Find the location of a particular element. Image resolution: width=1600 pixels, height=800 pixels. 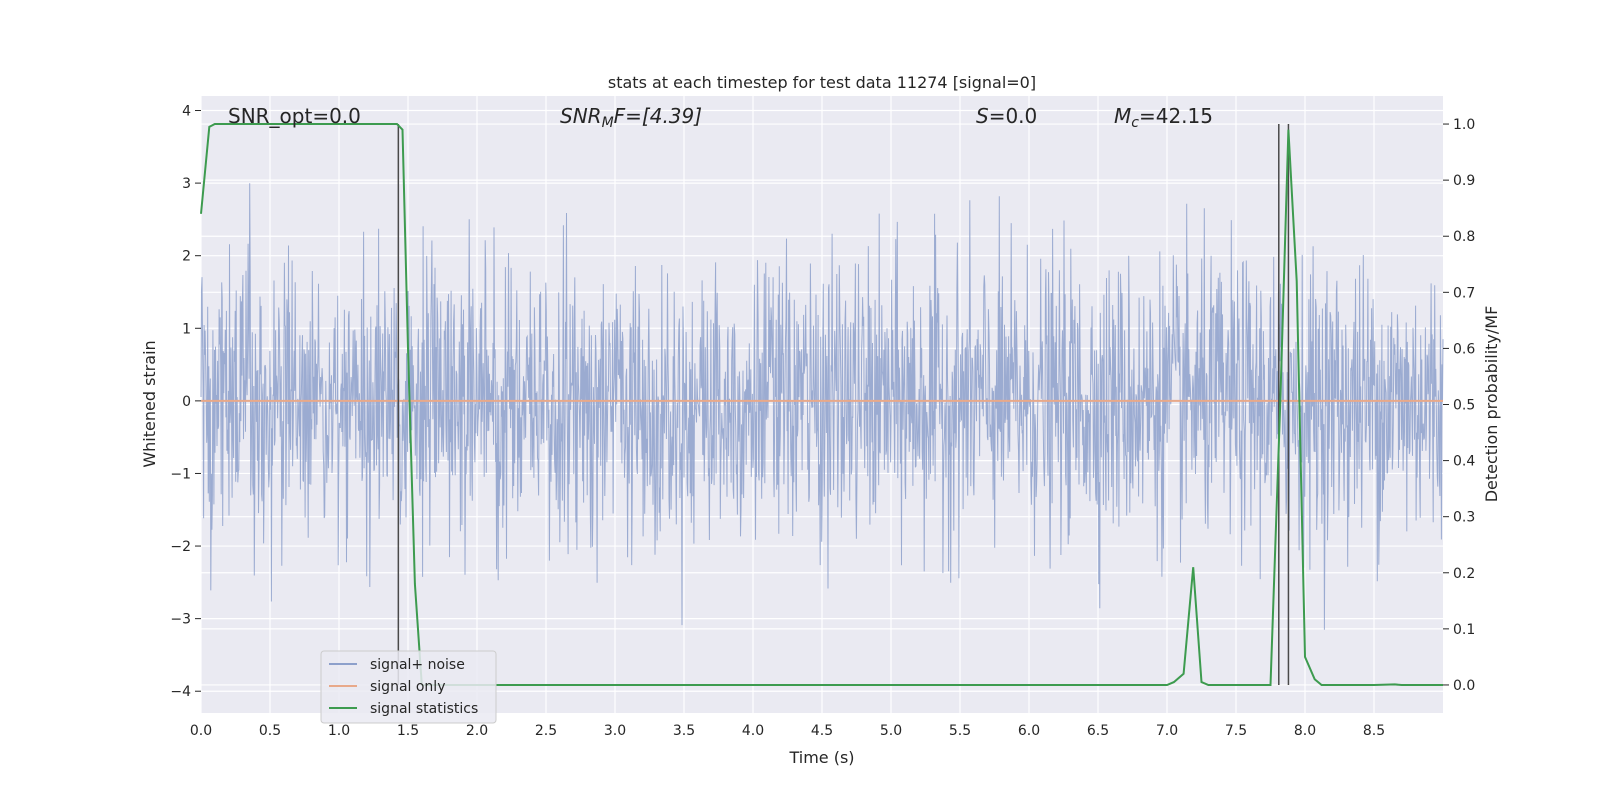

snr-mf-value: F=[4.39] is located at coordinates (658, 116).